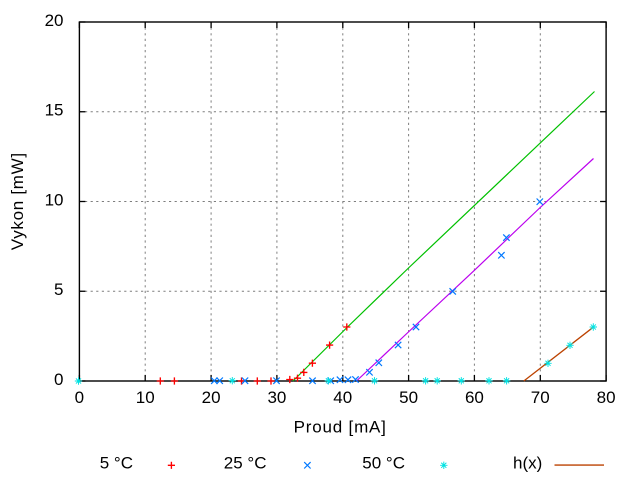  Describe the element at coordinates (340, 427) in the screenshot. I see `svg-text: Proud [mA]` at that location.